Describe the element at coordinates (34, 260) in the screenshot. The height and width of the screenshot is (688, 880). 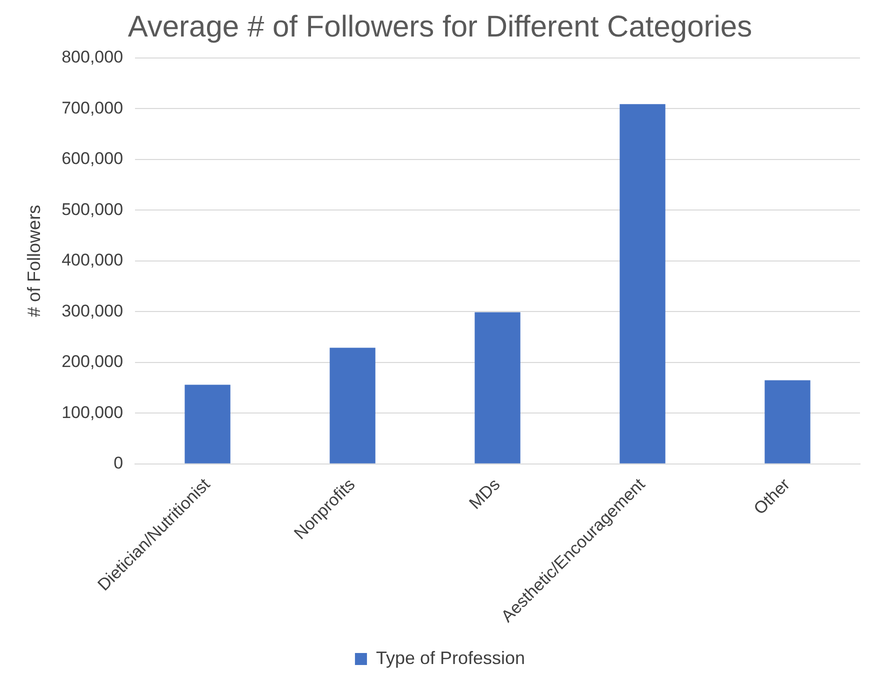
I see `y-axis-title: # of Followers` at that location.